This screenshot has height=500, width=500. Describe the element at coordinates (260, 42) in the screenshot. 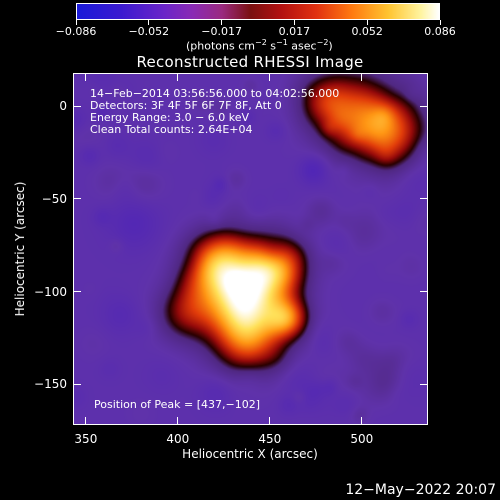

I see `units-exp-1: −2` at that location.